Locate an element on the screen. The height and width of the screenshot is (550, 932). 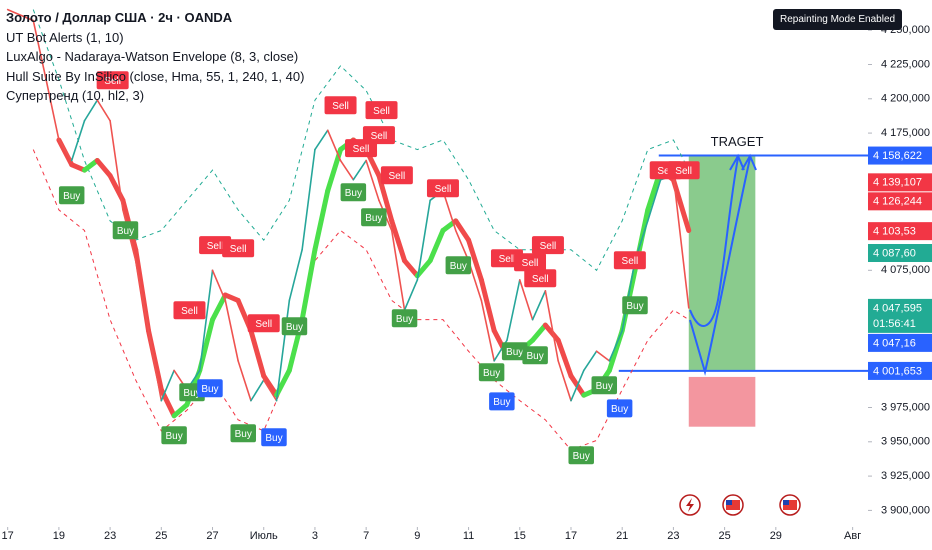
countdown: 01:56:41 is located at coordinates (894, 324).